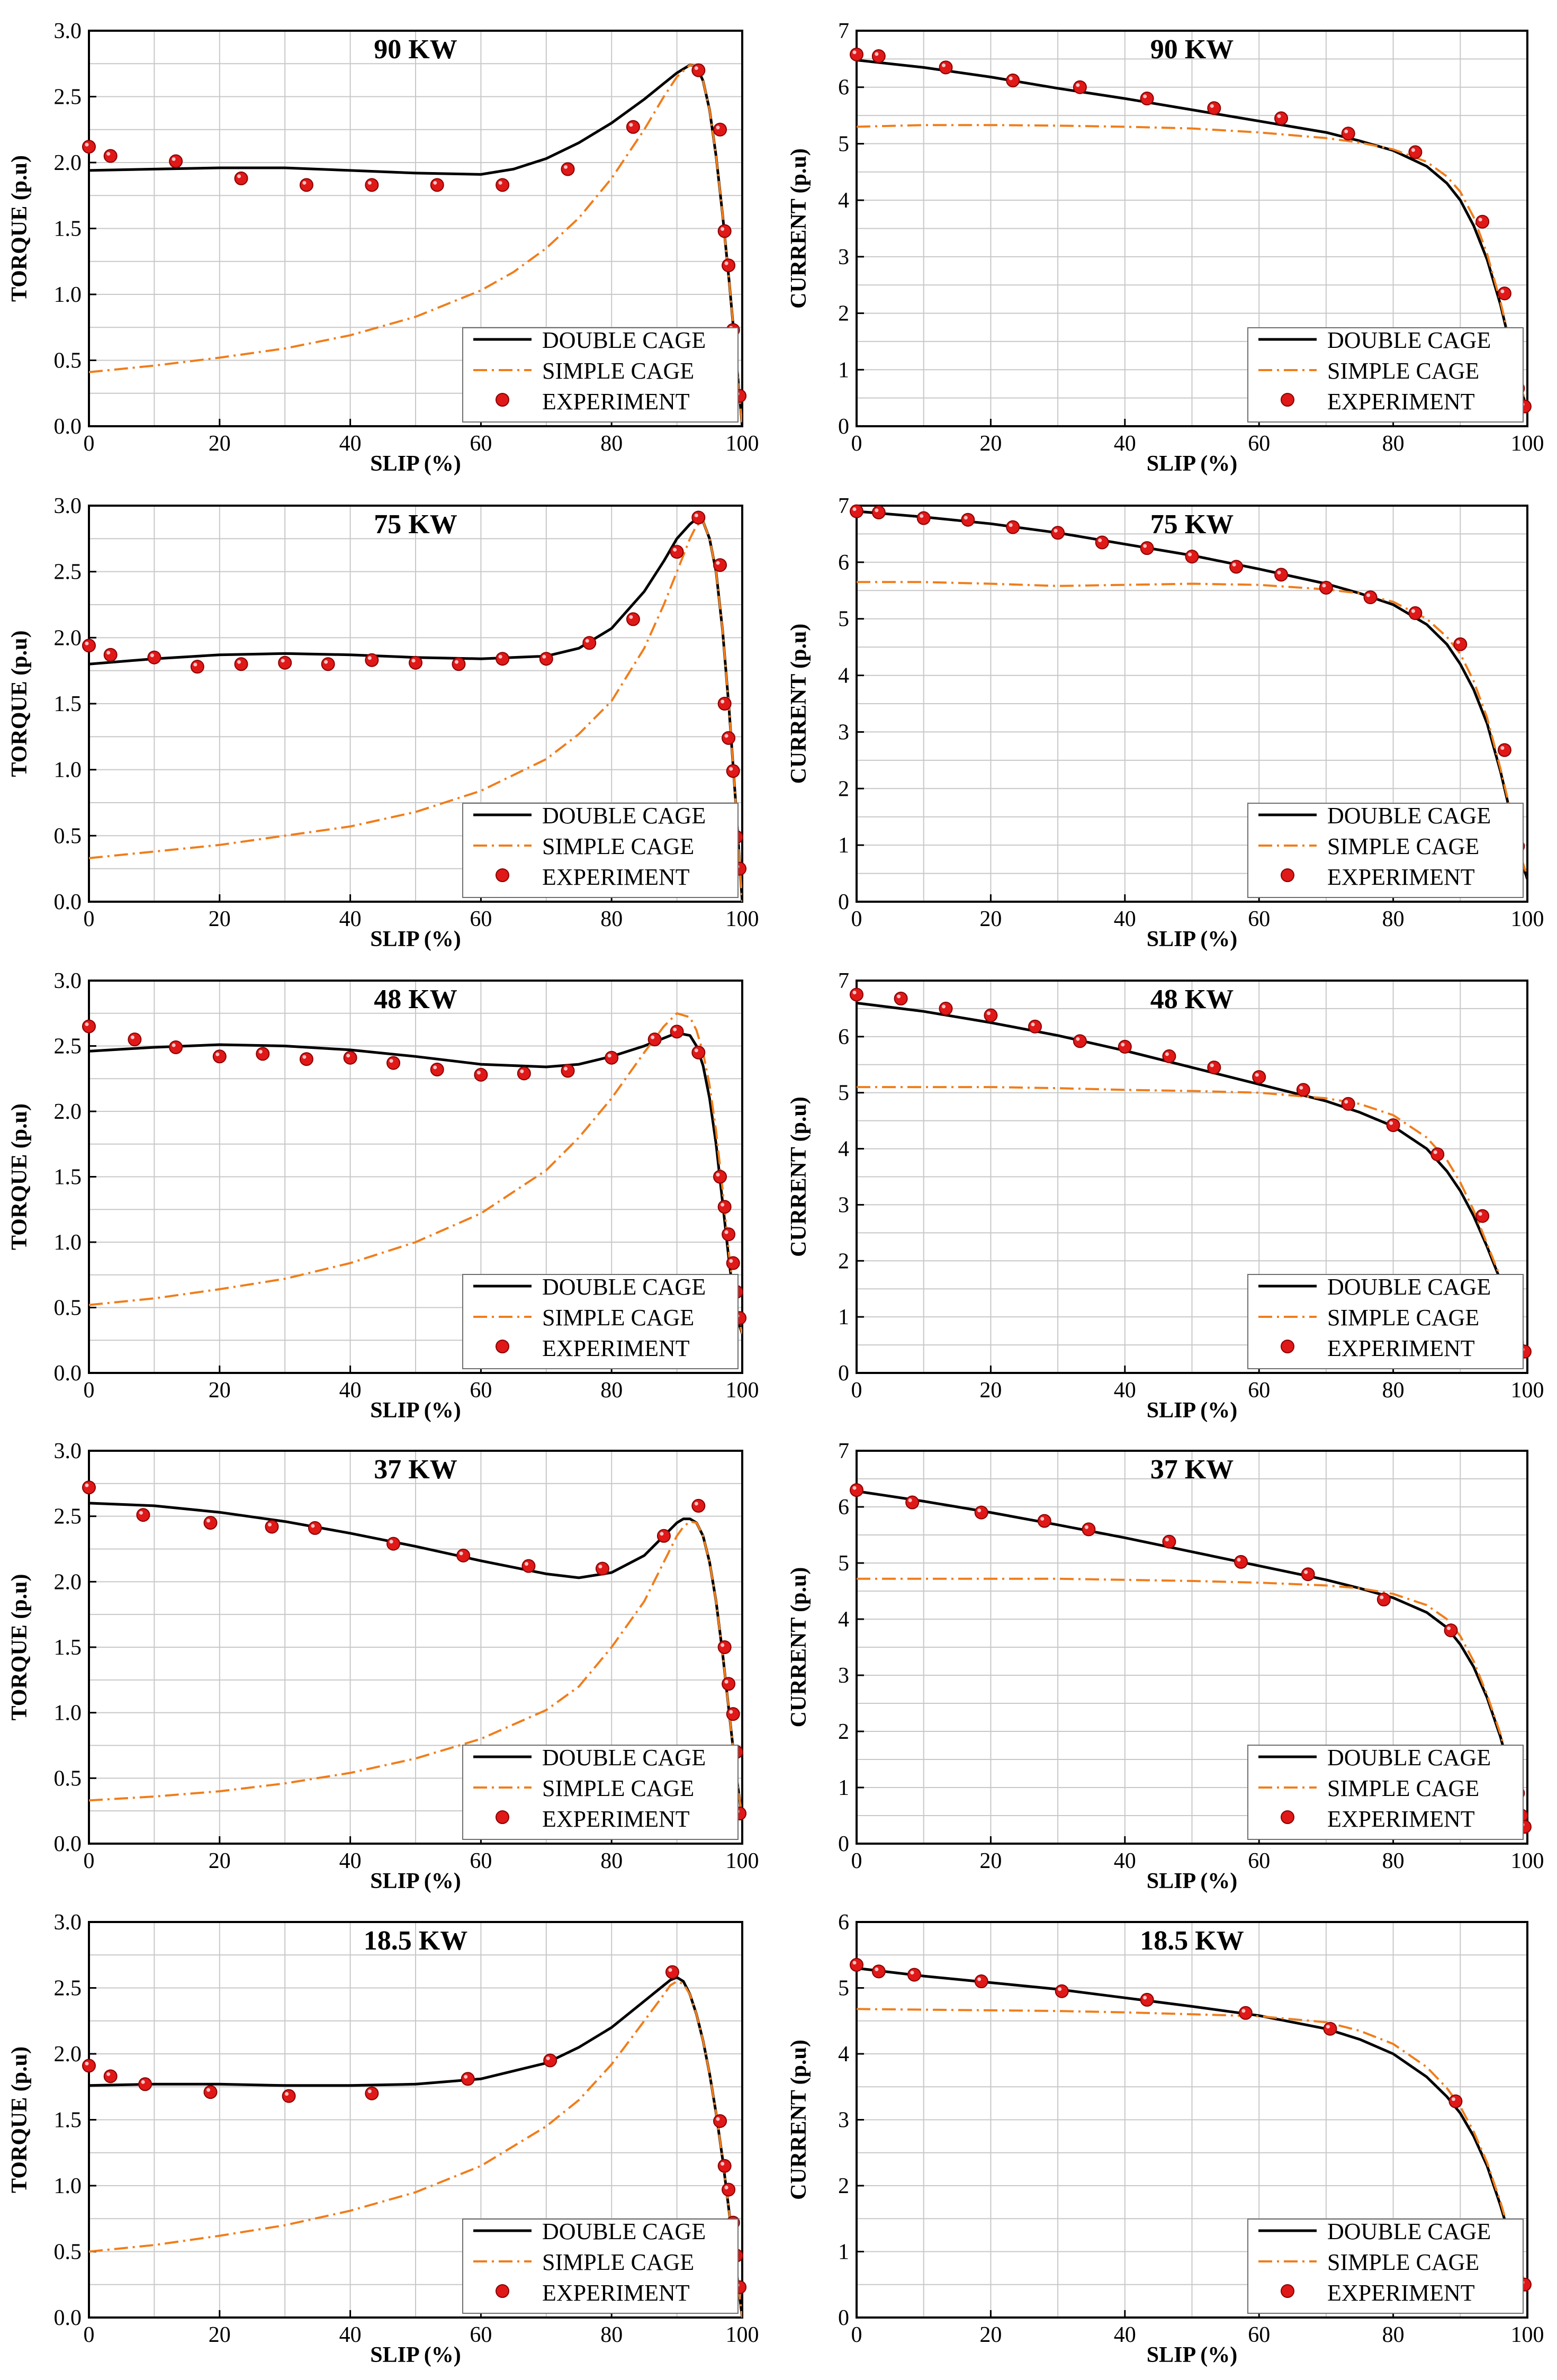  Describe the element at coordinates (68, 2186) in the screenshot. I see `y-tick-label: 1.0` at that location.